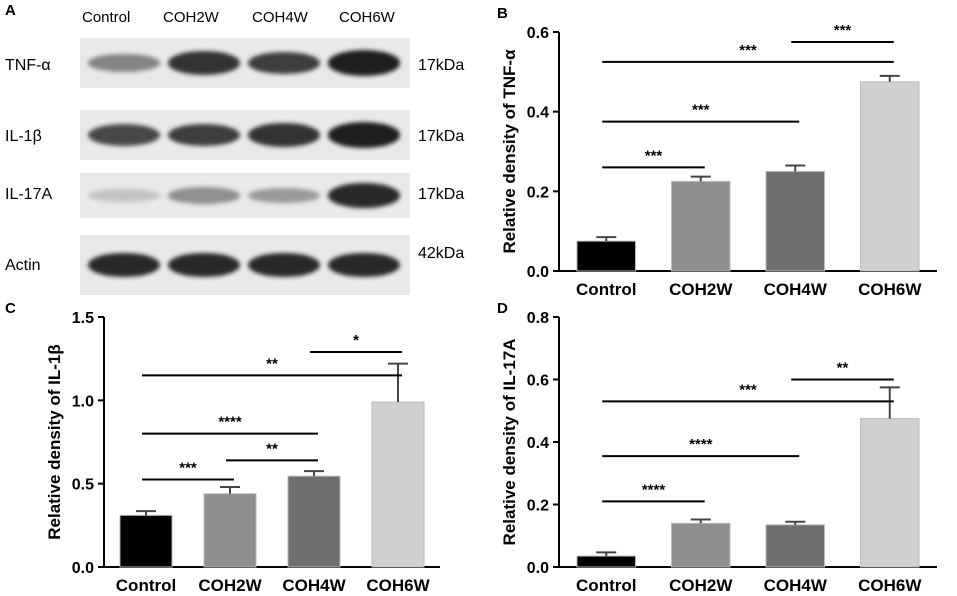  Describe the element at coordinates (502, 13) in the screenshot. I see `panel-b-letter: B` at that location.